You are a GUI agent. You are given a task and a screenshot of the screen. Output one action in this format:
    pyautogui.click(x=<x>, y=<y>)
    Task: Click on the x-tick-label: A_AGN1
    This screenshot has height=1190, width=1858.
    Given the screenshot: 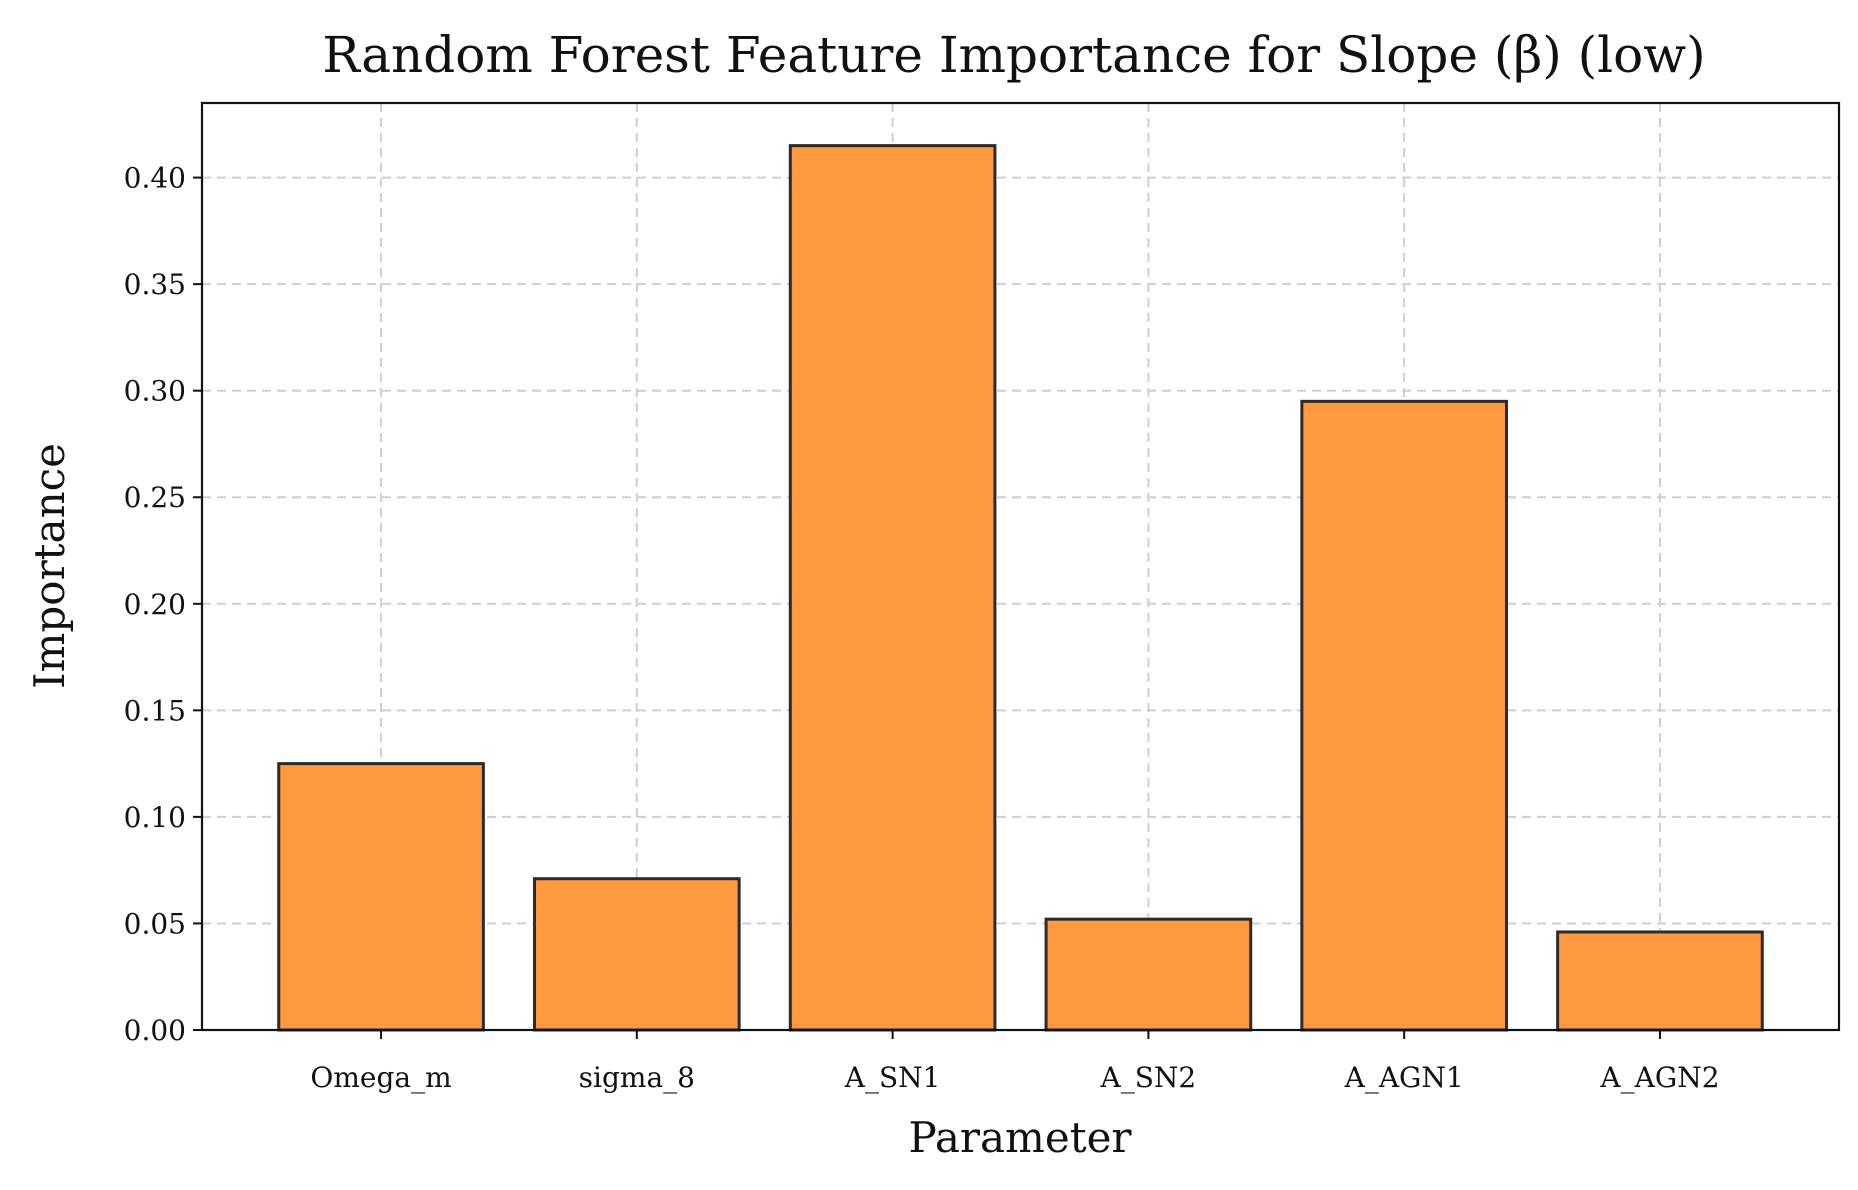 What is the action you would take?
    pyautogui.click(x=1404, y=1077)
    